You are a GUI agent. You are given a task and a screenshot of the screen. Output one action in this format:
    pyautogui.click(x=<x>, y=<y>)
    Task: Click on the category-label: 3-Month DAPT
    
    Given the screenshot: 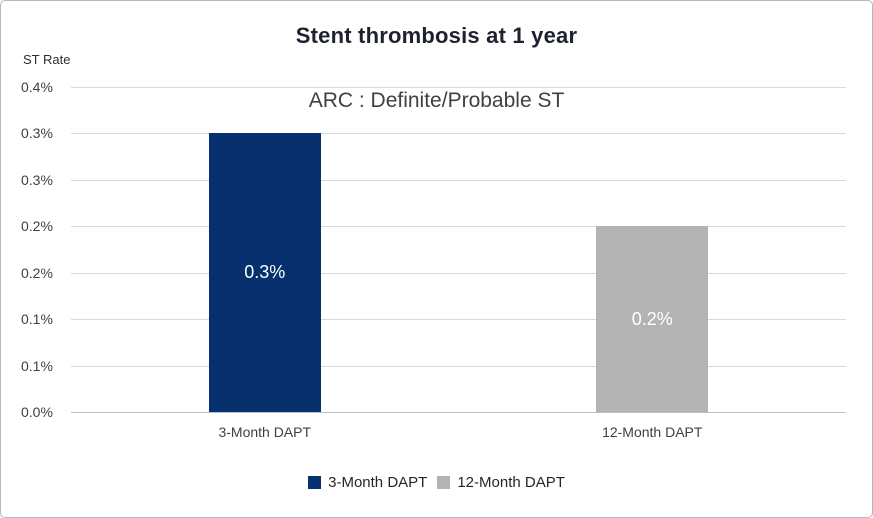 What is the action you would take?
    pyautogui.click(x=265, y=432)
    